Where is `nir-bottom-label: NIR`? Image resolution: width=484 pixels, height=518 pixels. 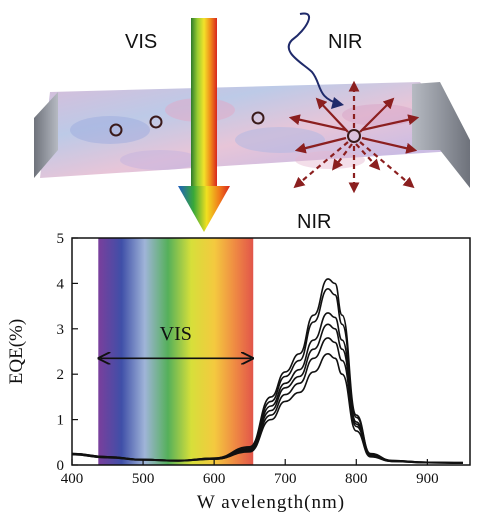
nir-bottom-label: NIR is located at coordinates (314, 222).